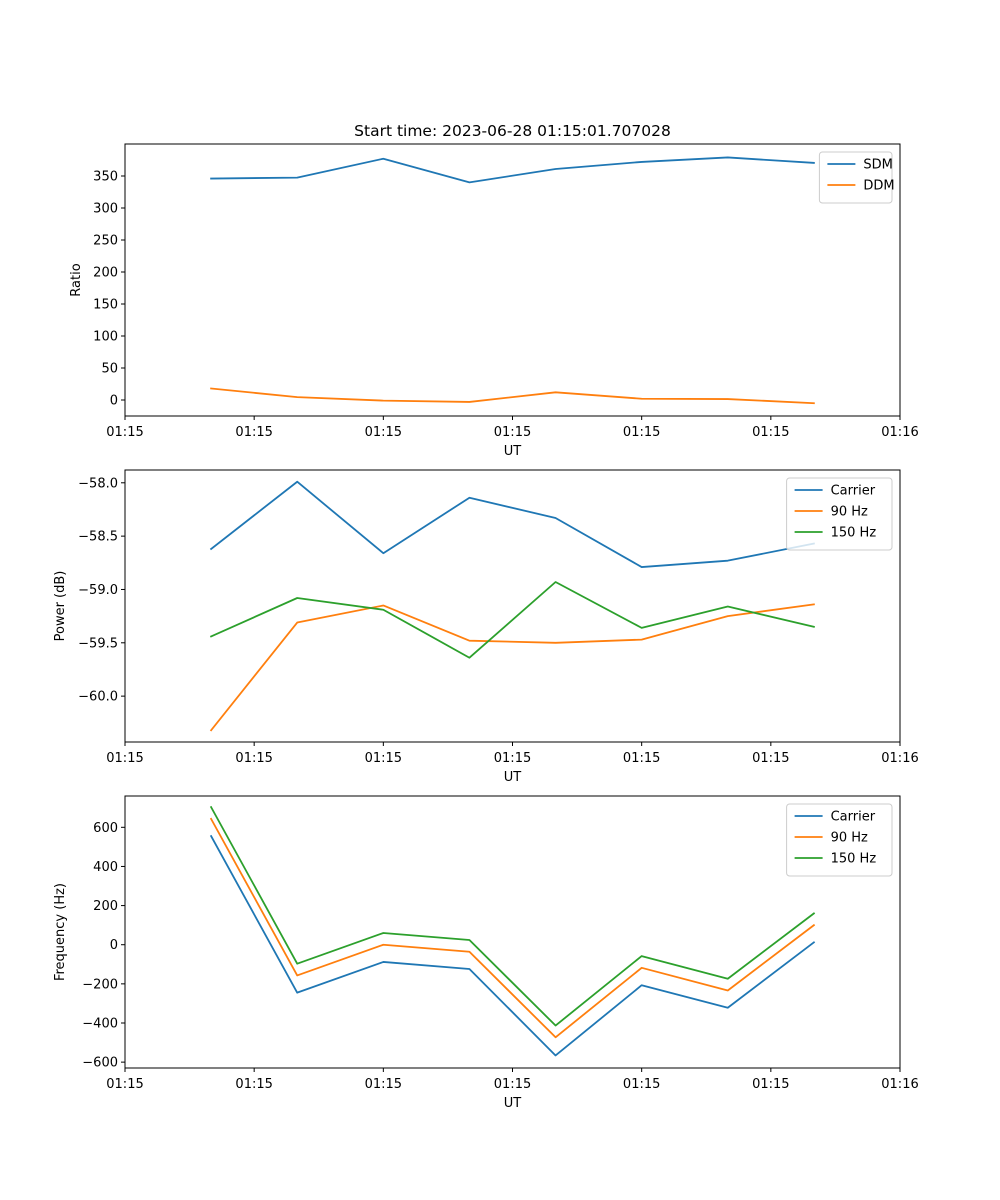  I want to click on panel-2-x-axis-label: UT, so click(513, 777).